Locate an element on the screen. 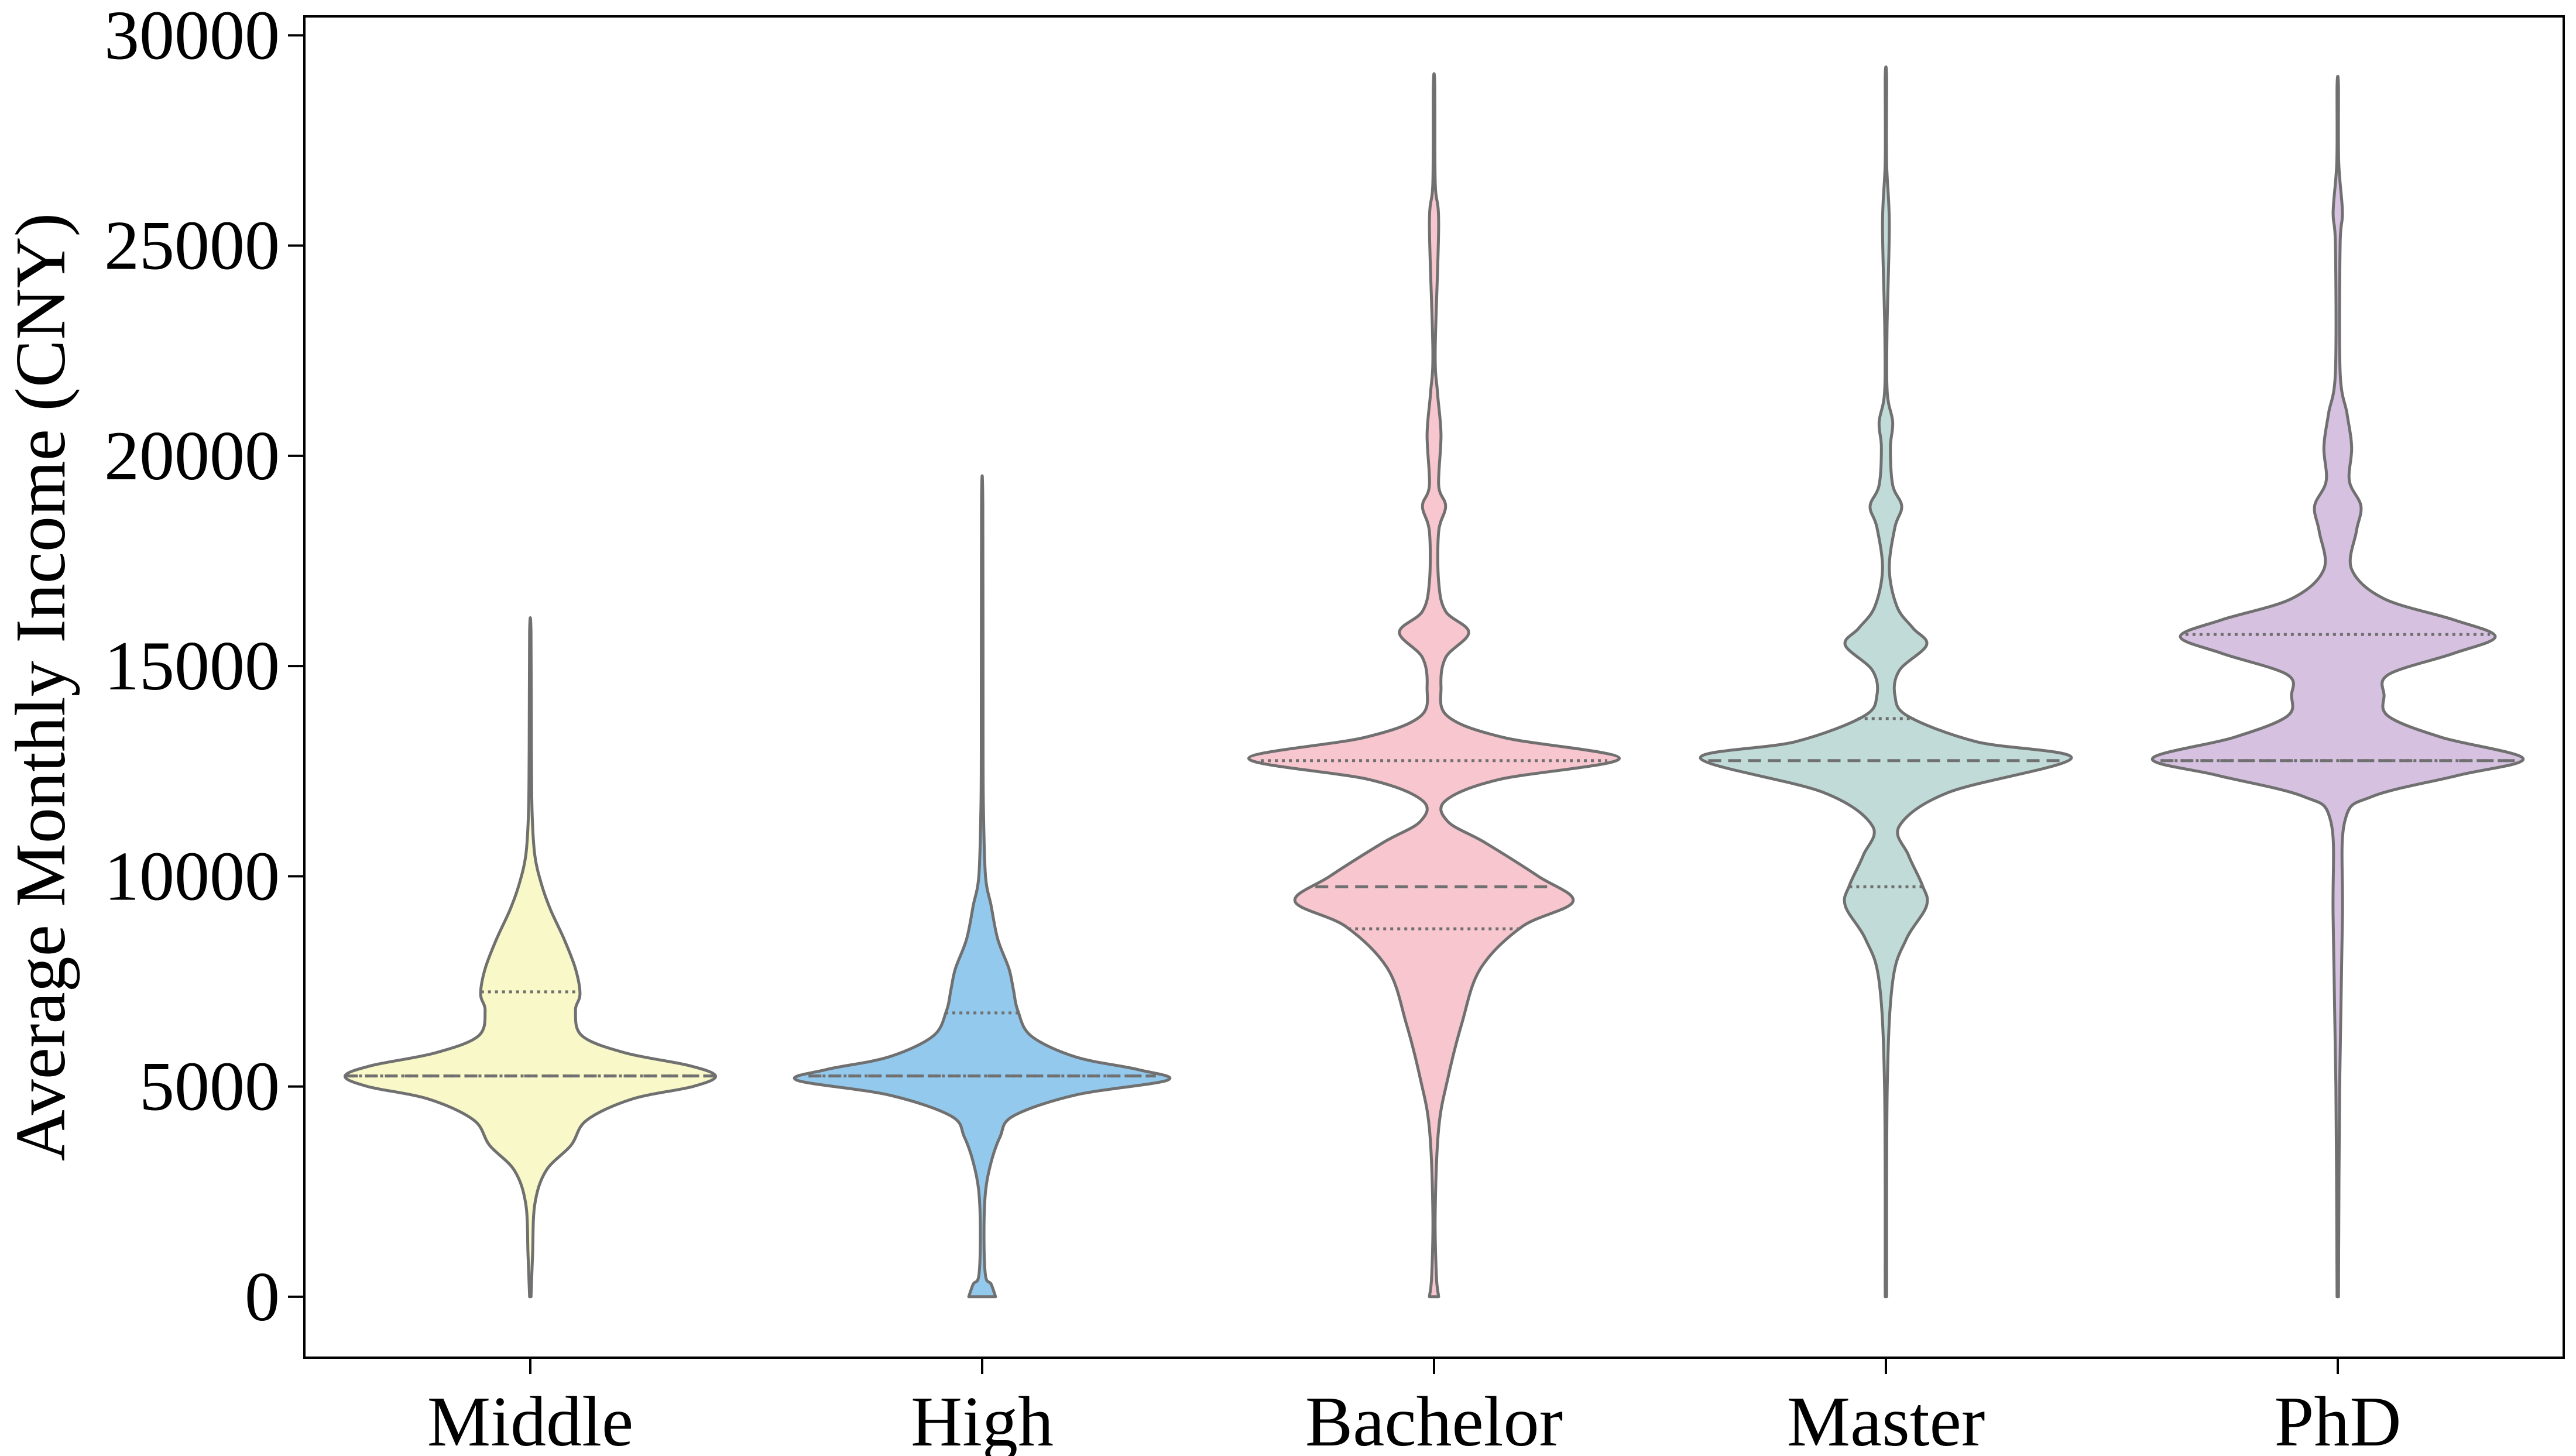 The width and height of the screenshot is (2576, 1456). violin-master is located at coordinates (1886, 682).